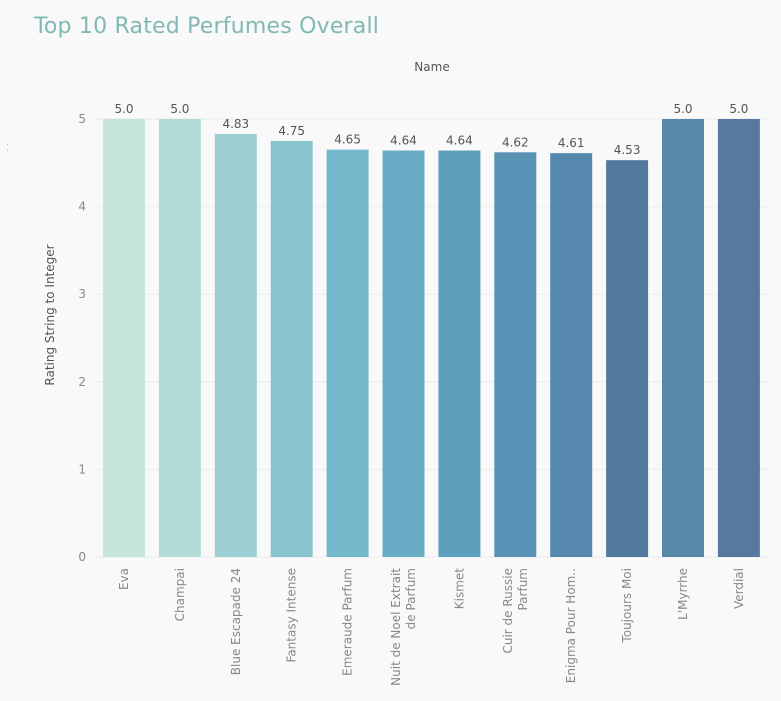  I want to click on y-tick-label: 1, so click(82, 469).